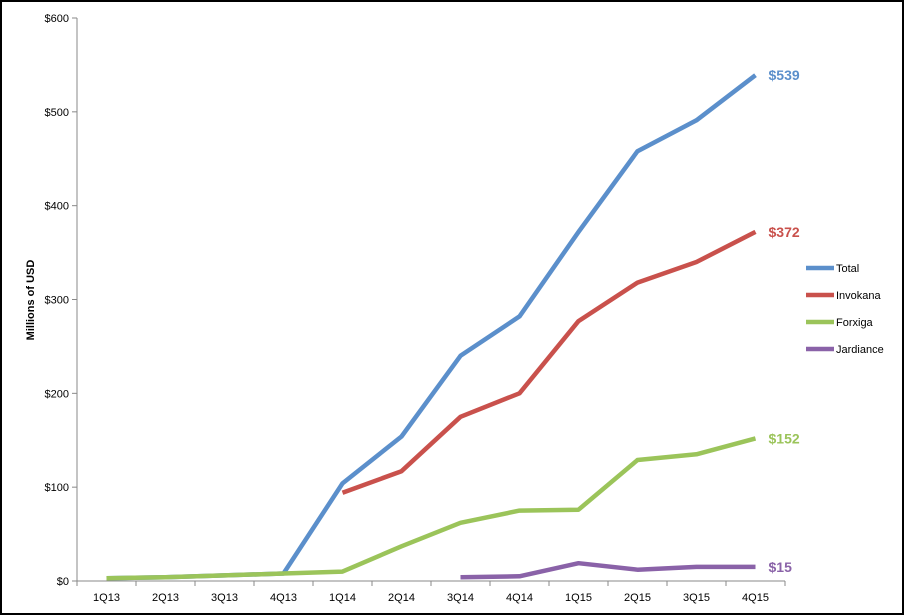 This screenshot has height=615, width=904. What do you see at coordinates (784, 75) in the screenshot?
I see `end-label-total: $539` at bounding box center [784, 75].